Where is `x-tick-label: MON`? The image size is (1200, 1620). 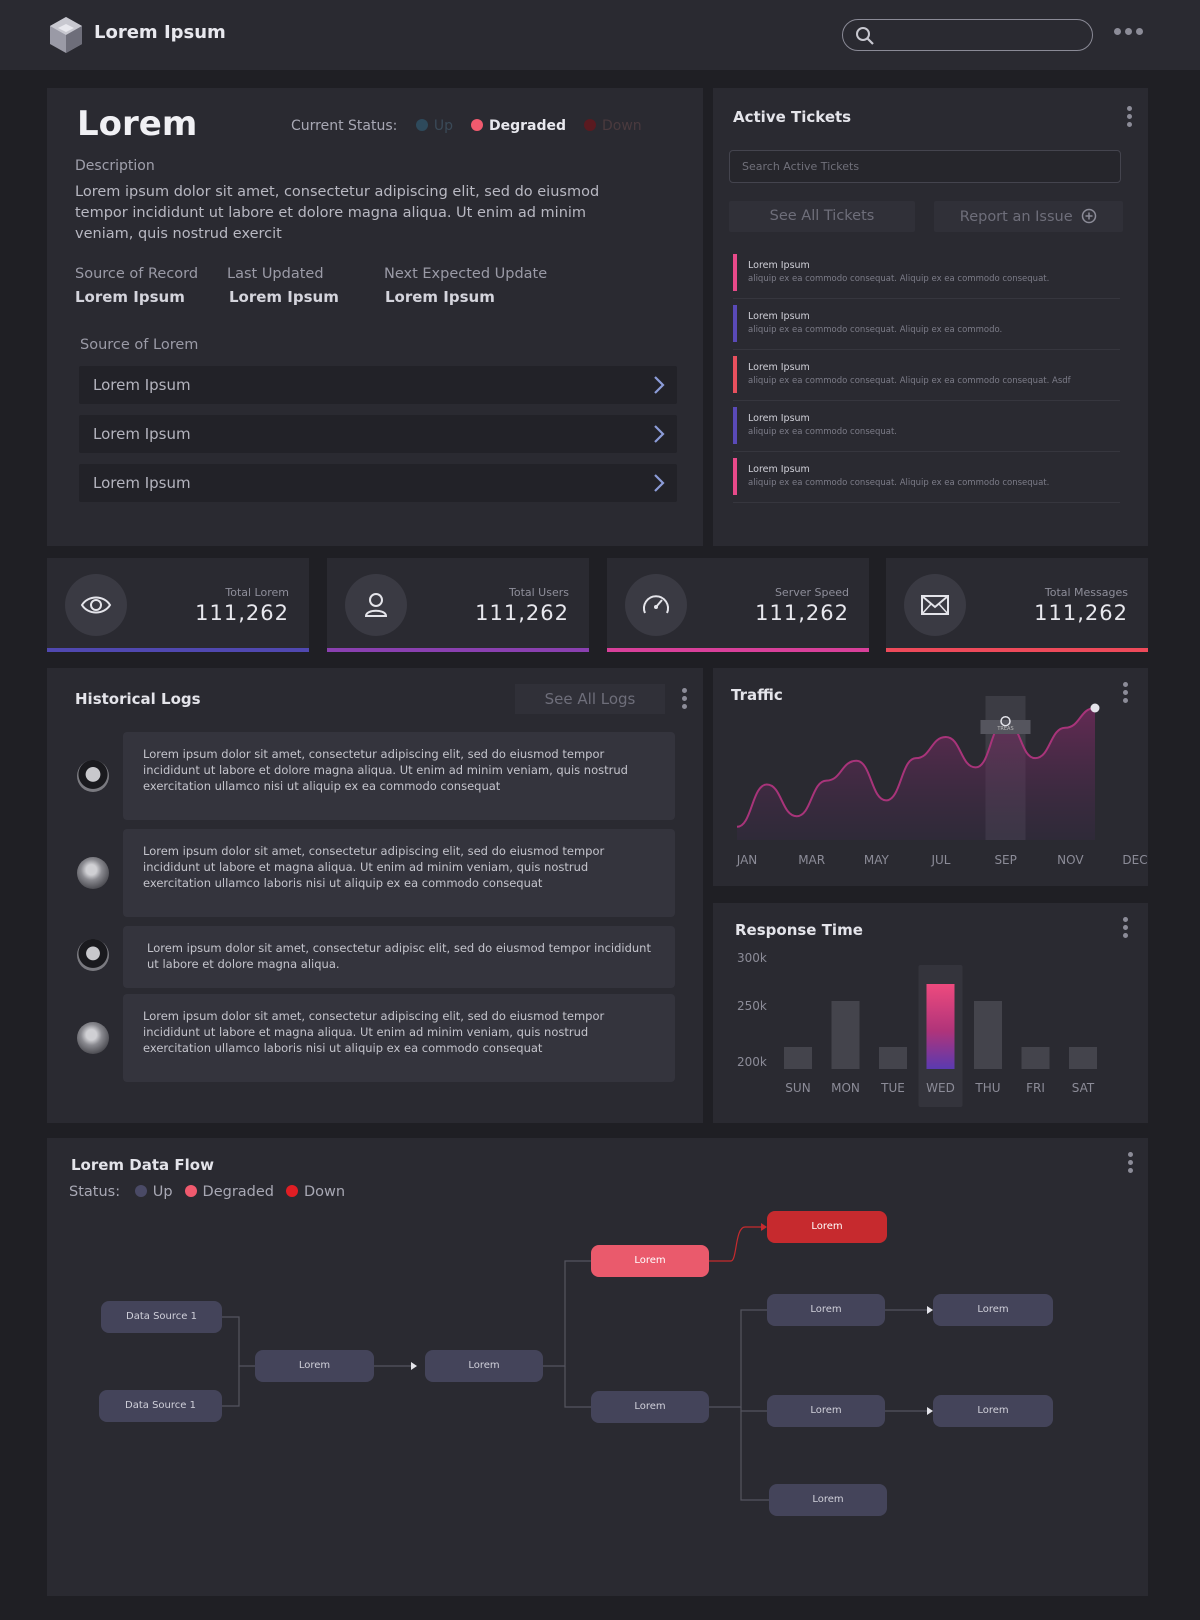 x-tick-label: MON is located at coordinates (845, 1088).